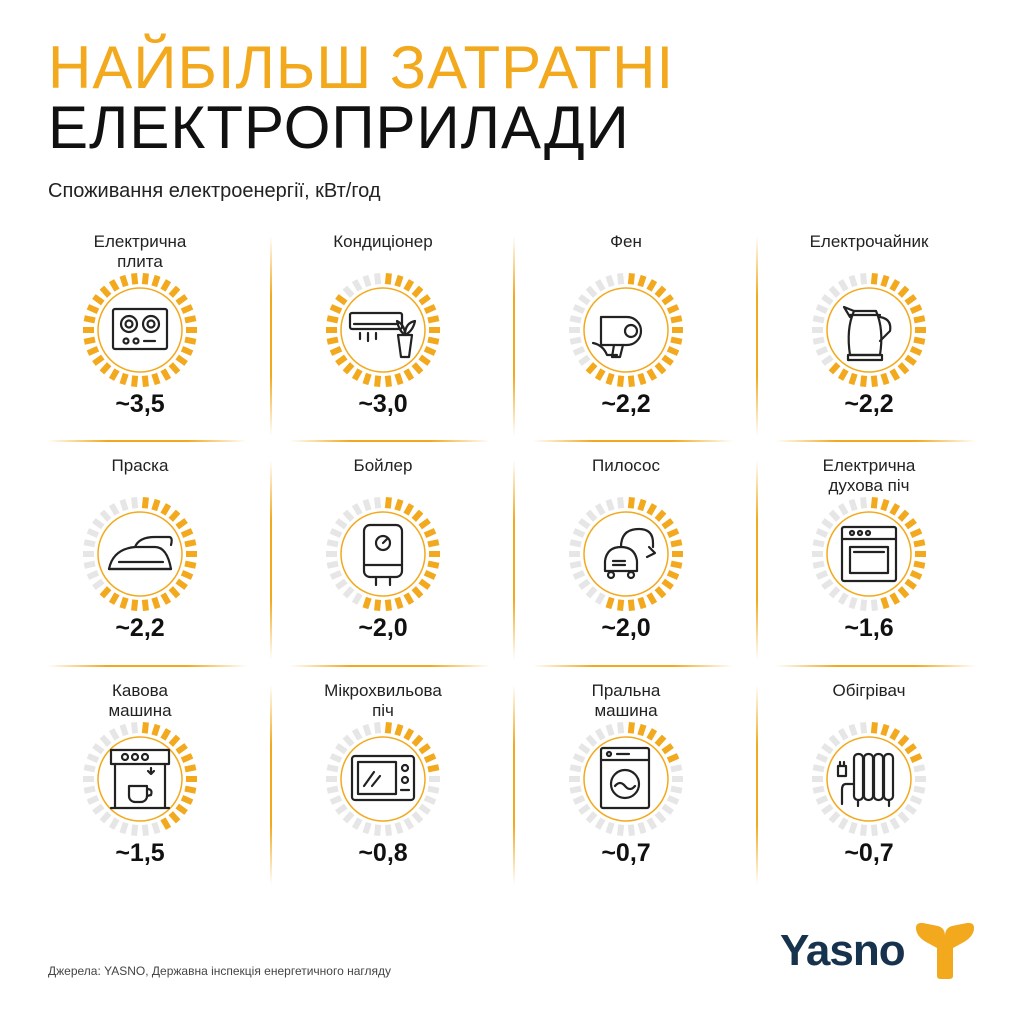 This screenshot has width=1024, height=1024. Describe the element at coordinates (382, 335) in the screenshot. I see `air-conditioner-icon` at that location.